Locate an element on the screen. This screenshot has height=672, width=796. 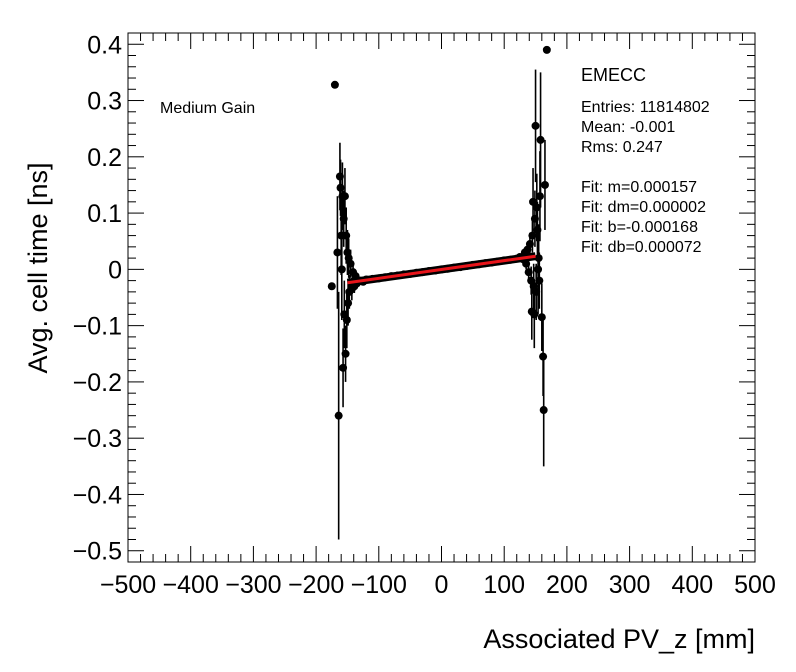
y-tick-label: −0.1 is located at coordinates (97, 327).